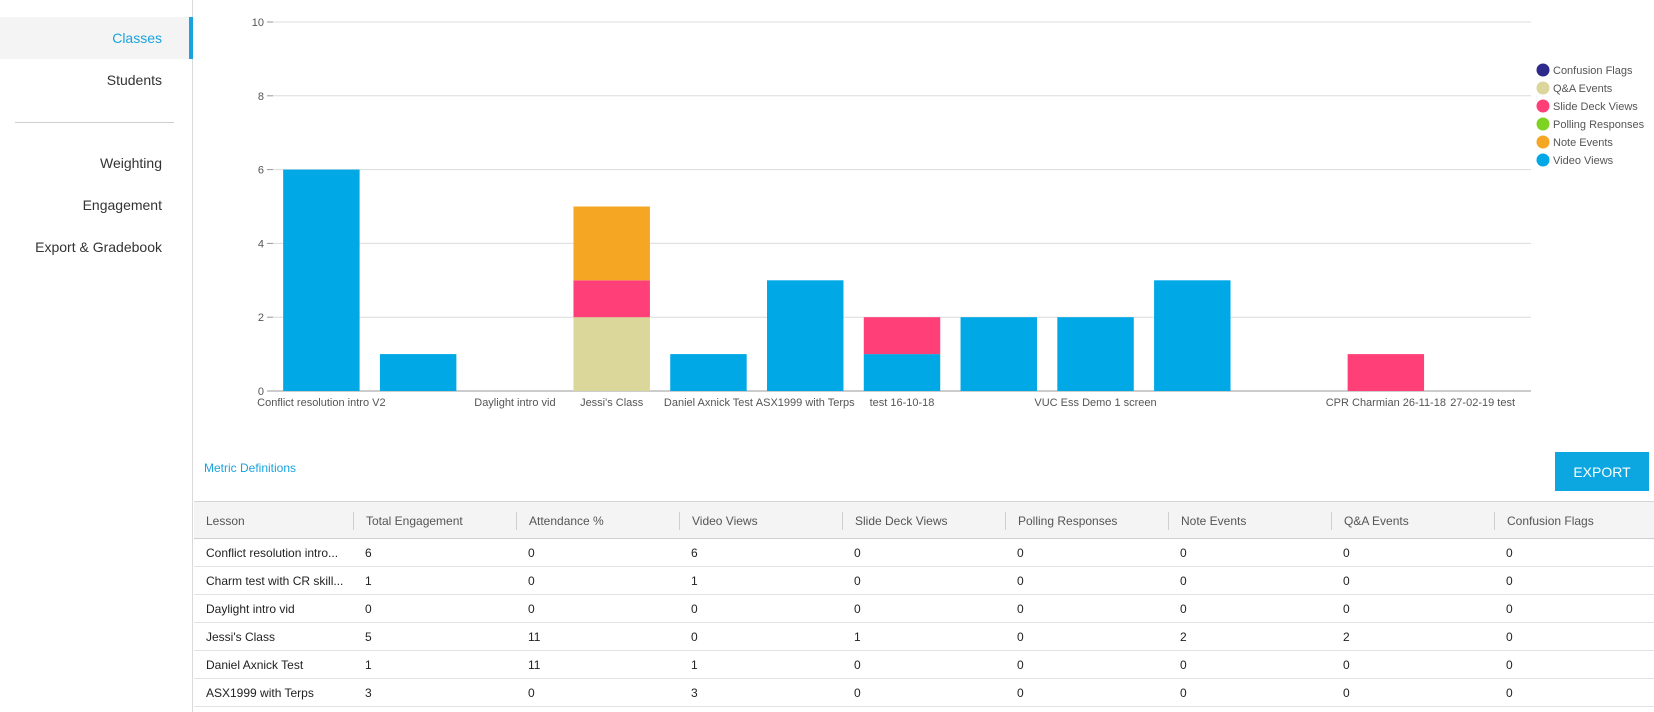 Image resolution: width=1654 pixels, height=712 pixels. What do you see at coordinates (534, 665) in the screenshot?
I see `table-cell: 11` at bounding box center [534, 665].